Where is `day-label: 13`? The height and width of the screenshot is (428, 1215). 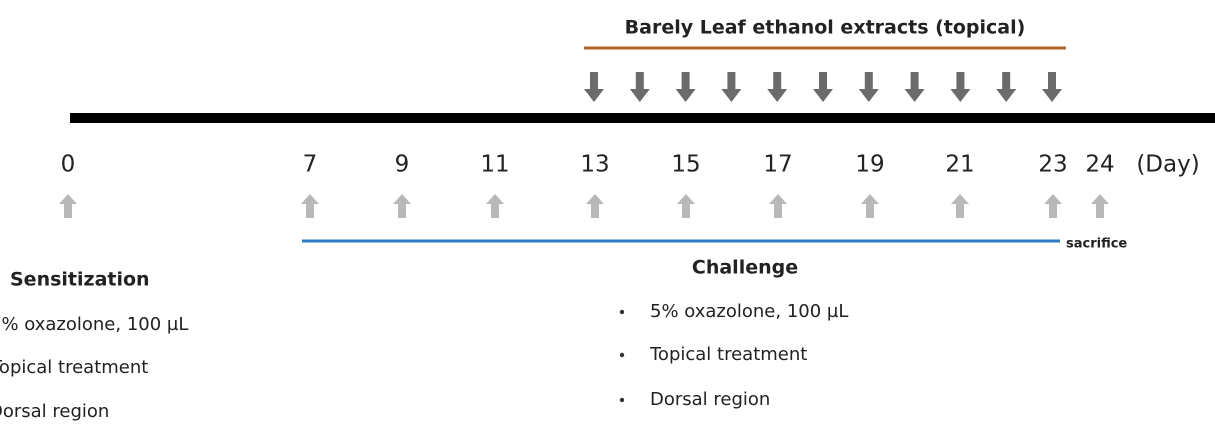 day-label: 13 is located at coordinates (594, 165).